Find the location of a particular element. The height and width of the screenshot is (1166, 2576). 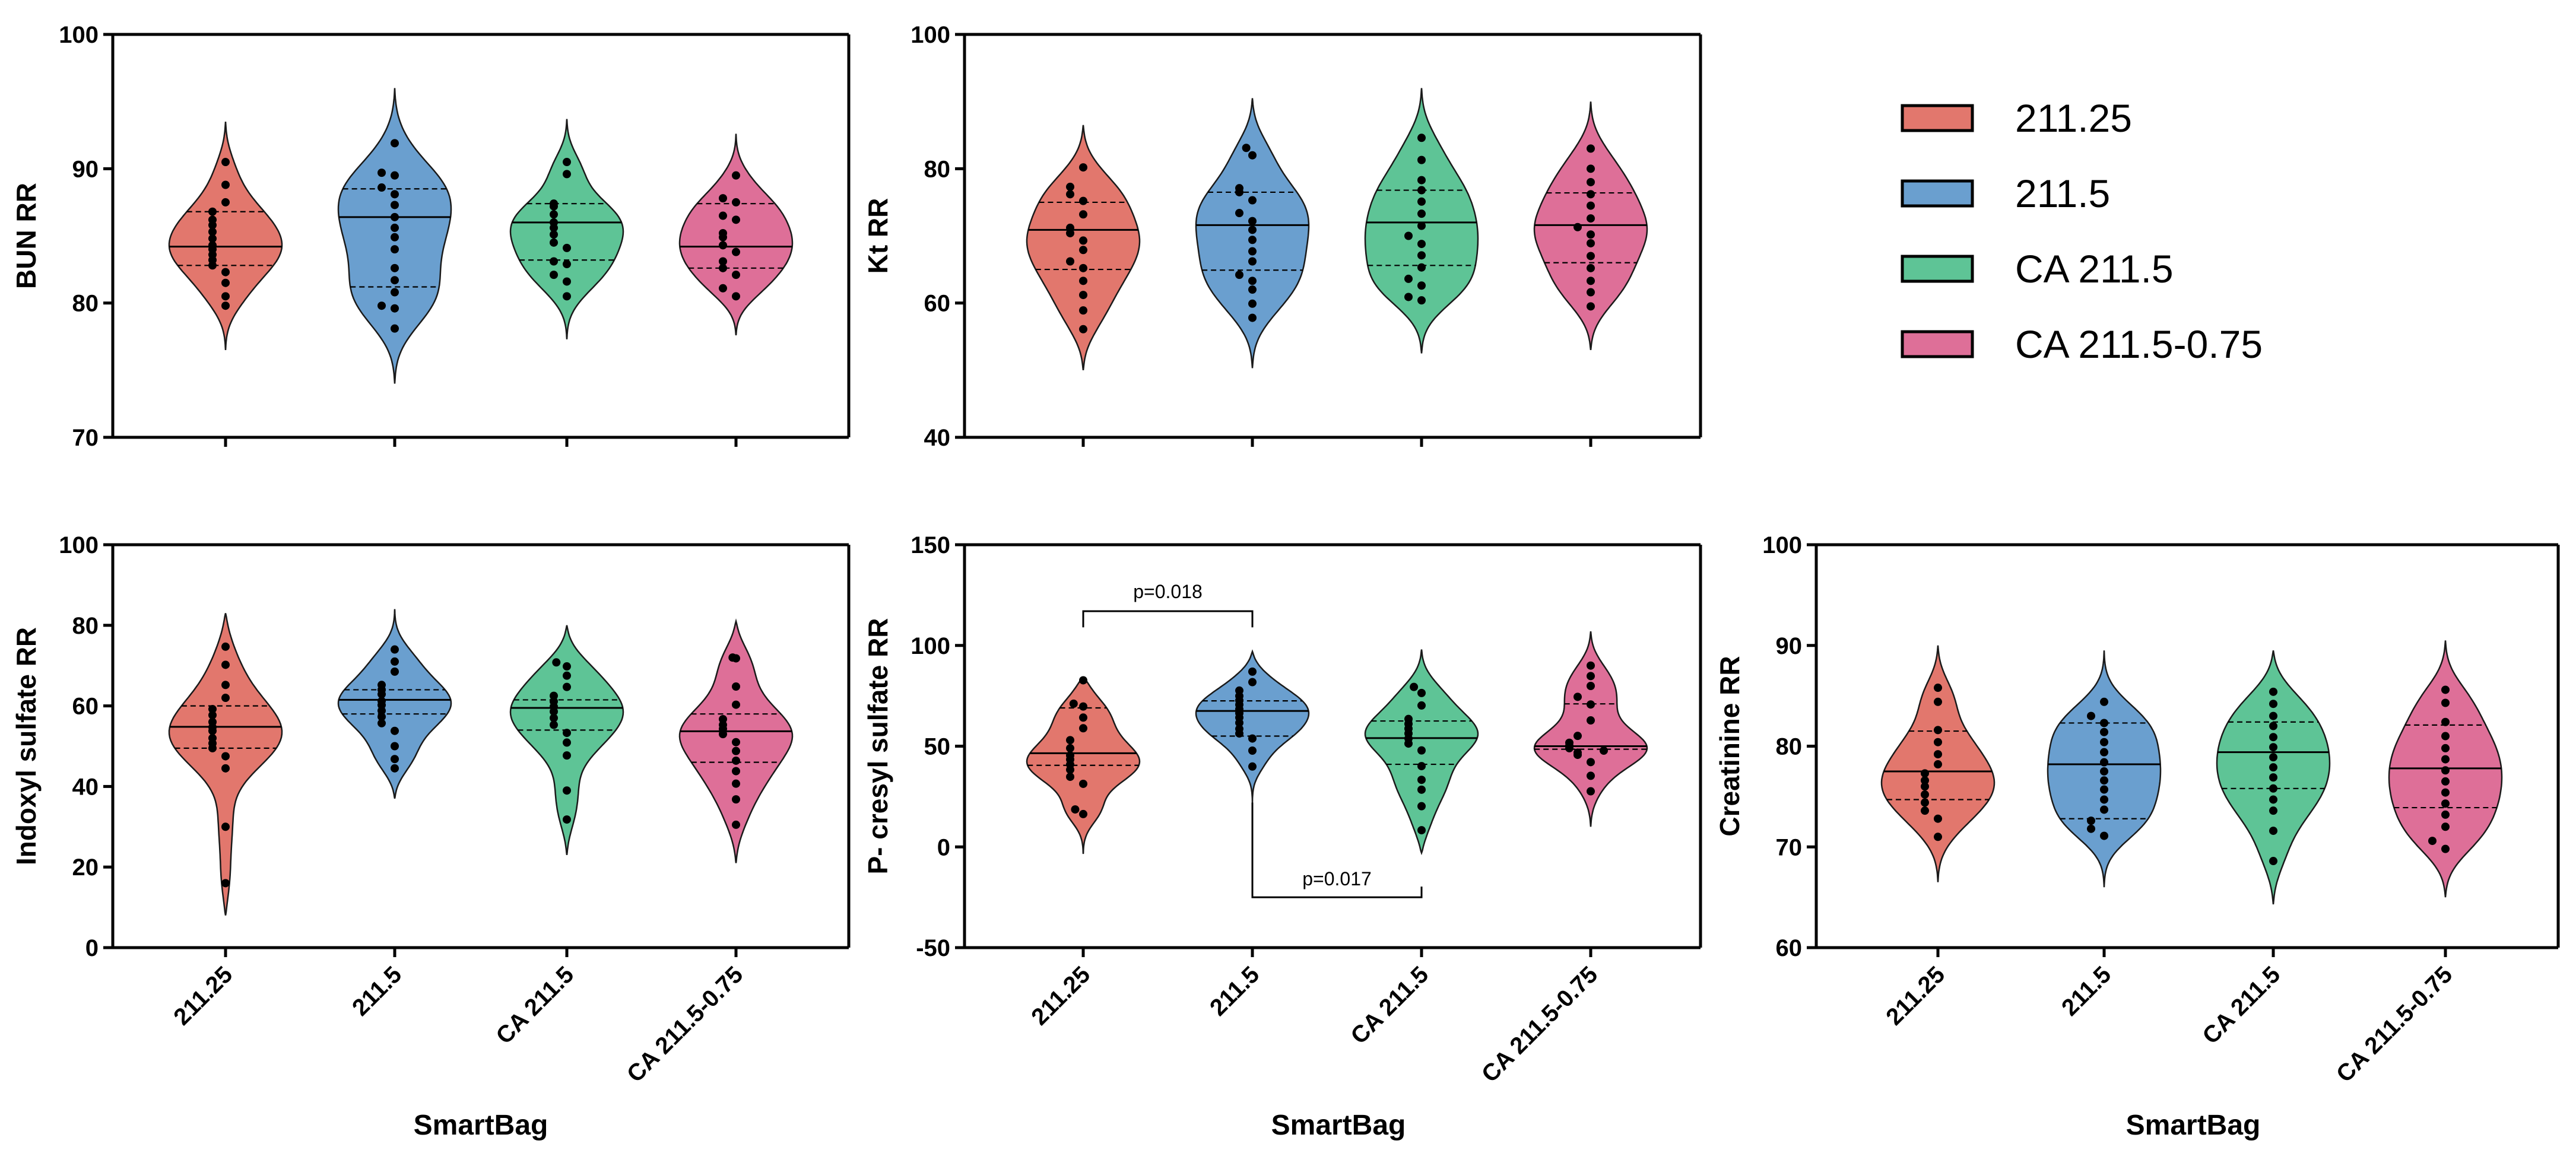

y-tick-label: 70 is located at coordinates (1789, 847).